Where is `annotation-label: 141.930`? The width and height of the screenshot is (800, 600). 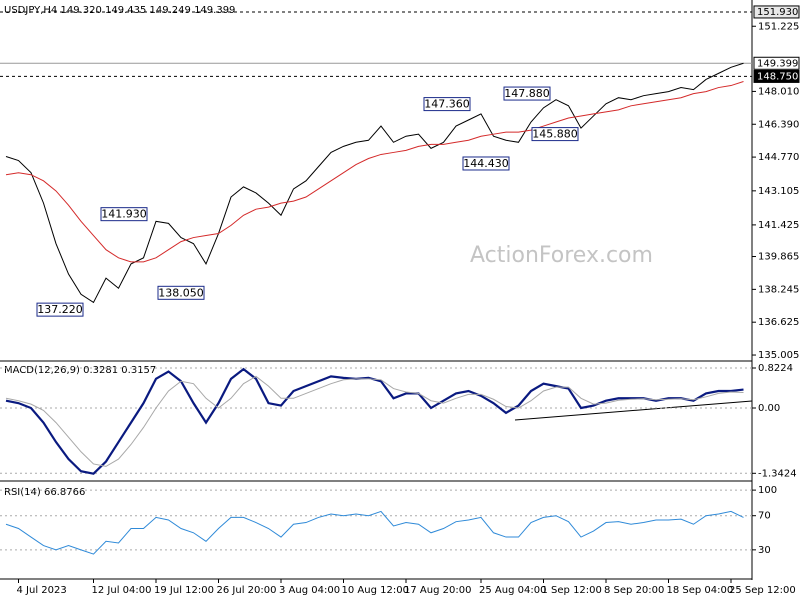
annotation-label: 141.930 is located at coordinates (124, 214).